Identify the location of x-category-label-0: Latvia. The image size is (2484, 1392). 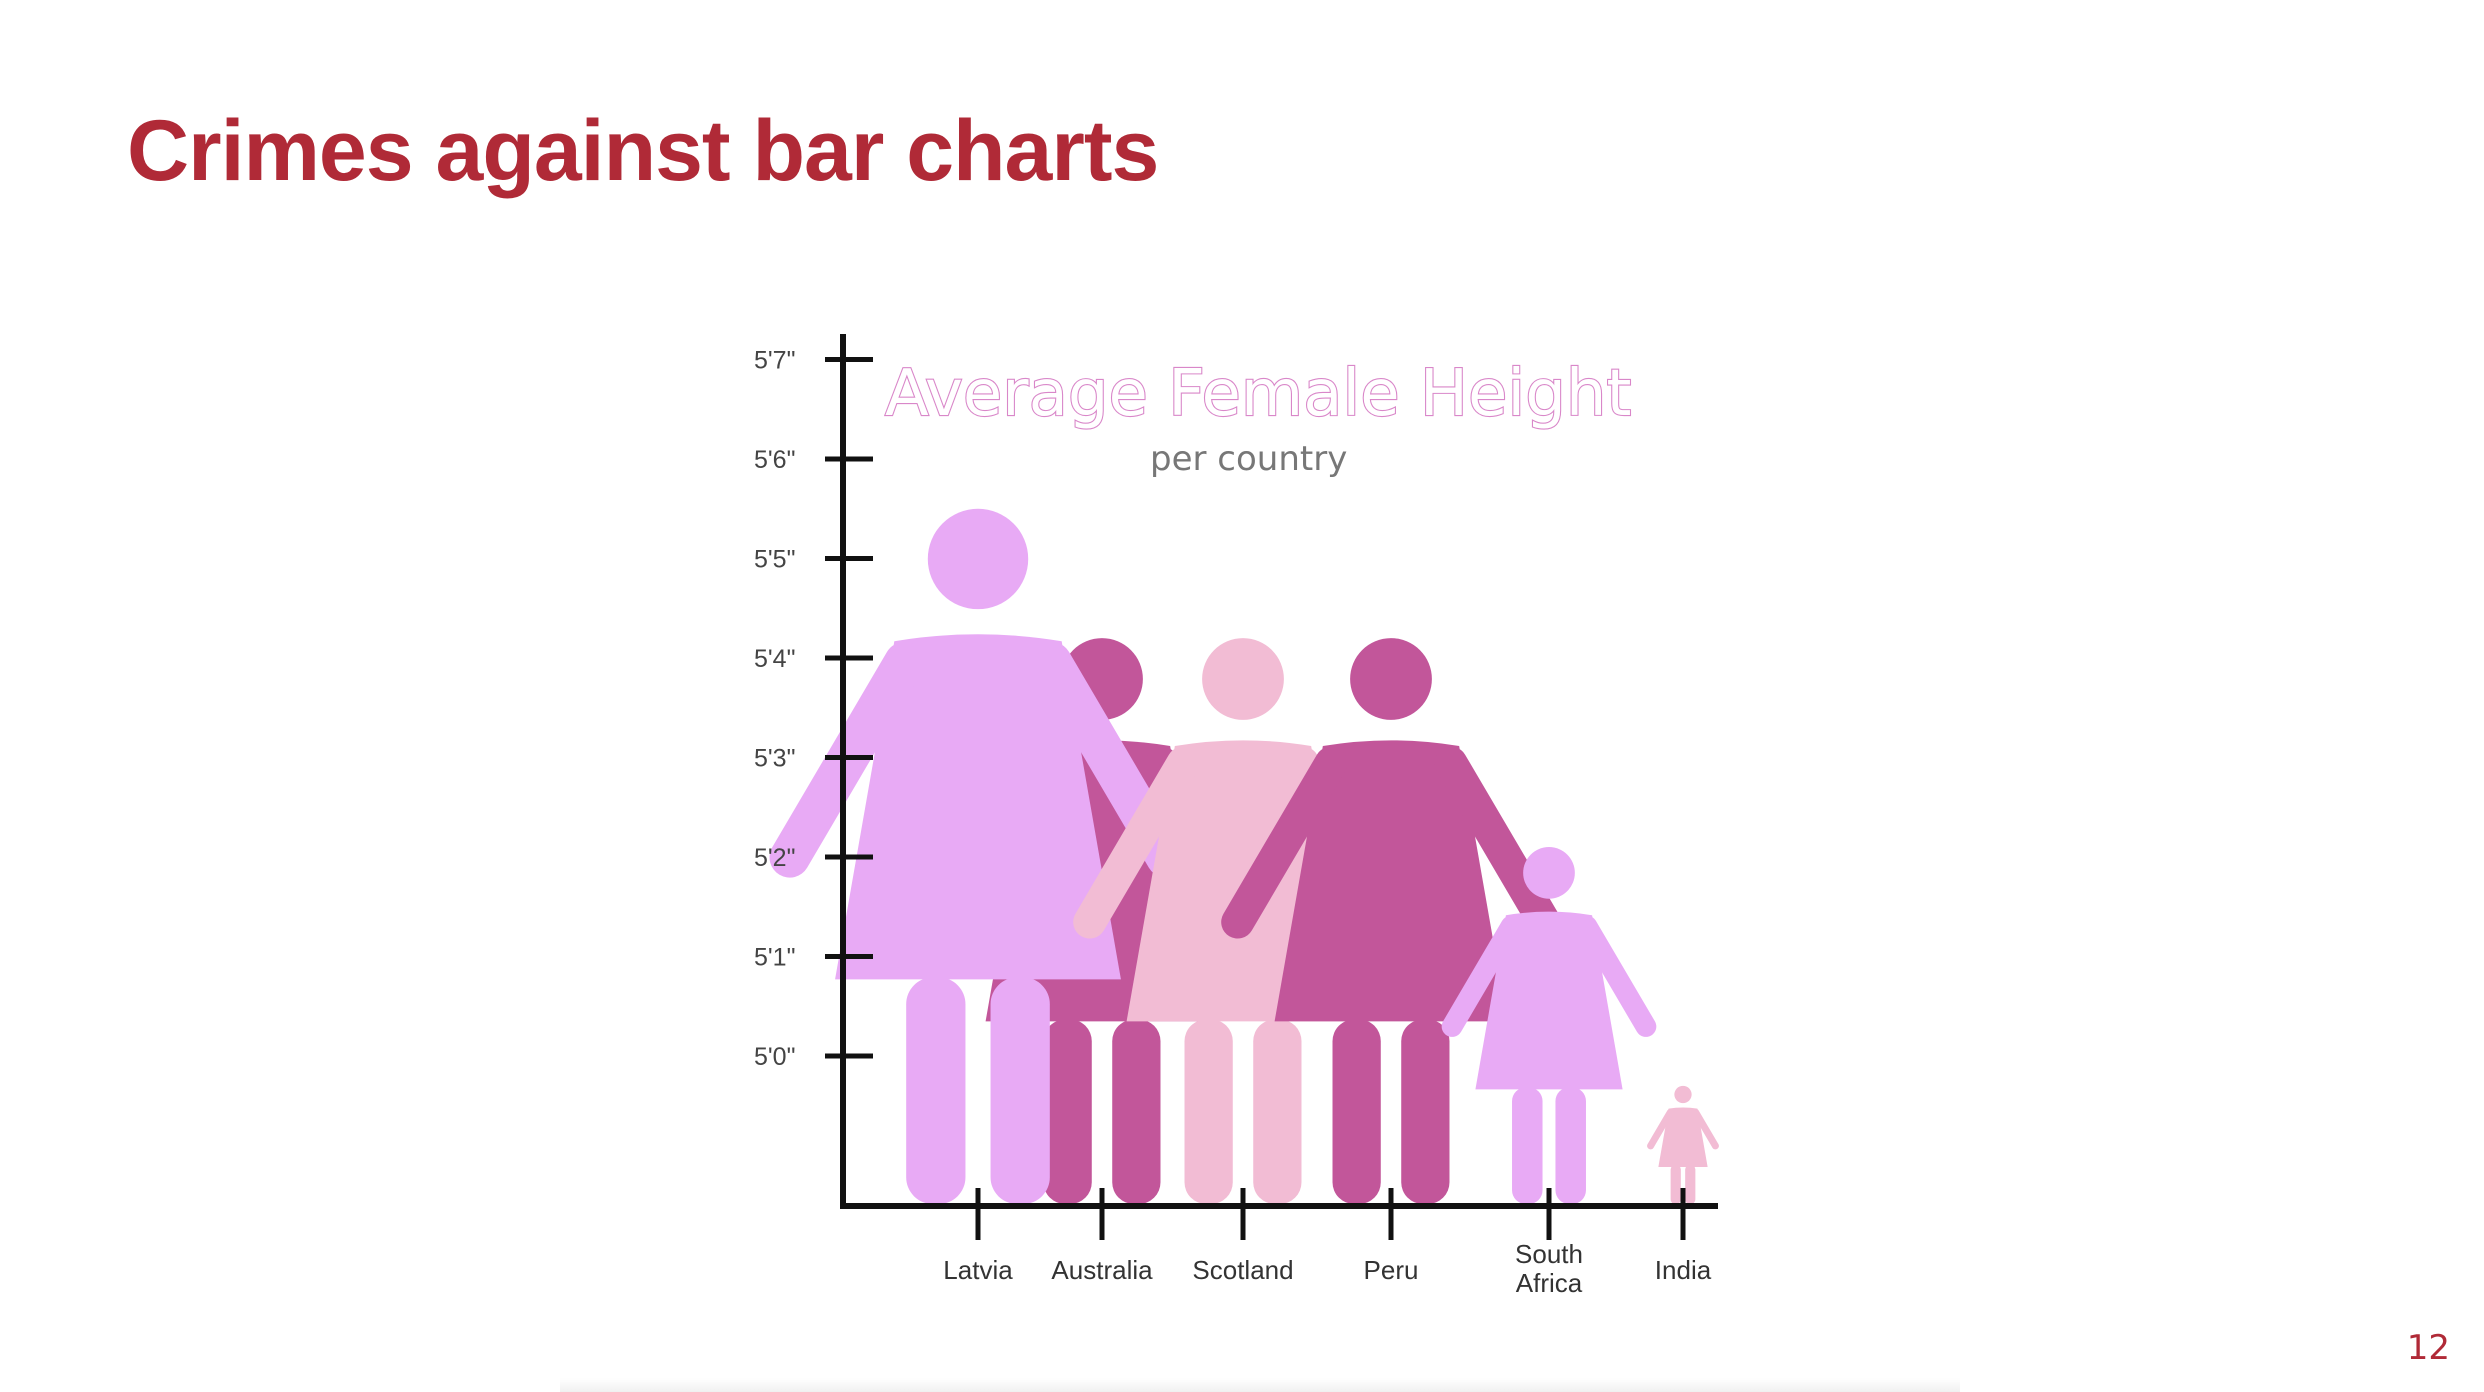
(978, 1270).